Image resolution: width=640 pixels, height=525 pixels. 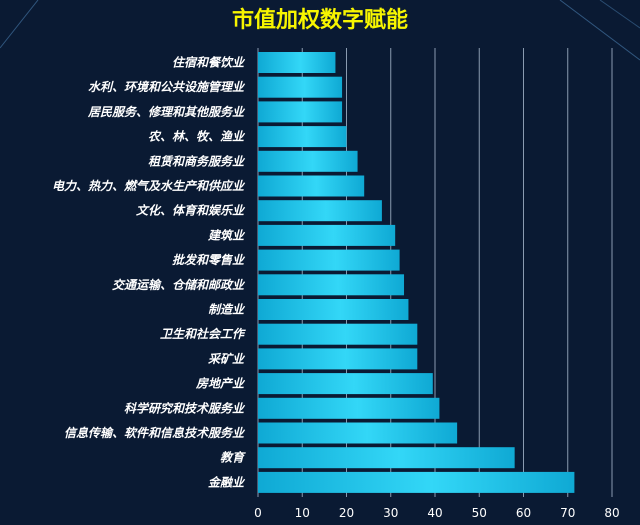 What do you see at coordinates (302, 513) in the screenshot?
I see `x-tick-label: 10` at bounding box center [302, 513].